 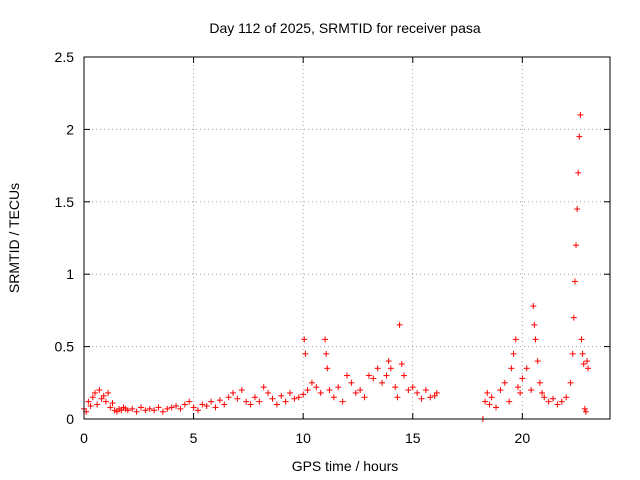 What do you see at coordinates (70, 274) in the screenshot?
I see `y-tick-label: 1` at bounding box center [70, 274].